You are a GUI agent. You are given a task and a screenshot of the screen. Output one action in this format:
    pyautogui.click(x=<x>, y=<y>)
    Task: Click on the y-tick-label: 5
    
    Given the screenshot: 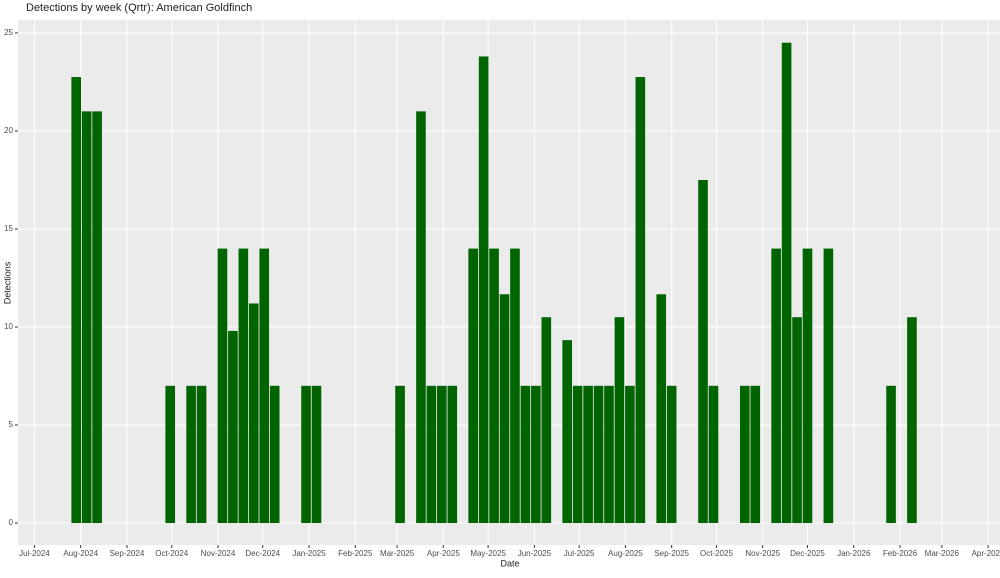 What is the action you would take?
    pyautogui.click(x=11, y=424)
    